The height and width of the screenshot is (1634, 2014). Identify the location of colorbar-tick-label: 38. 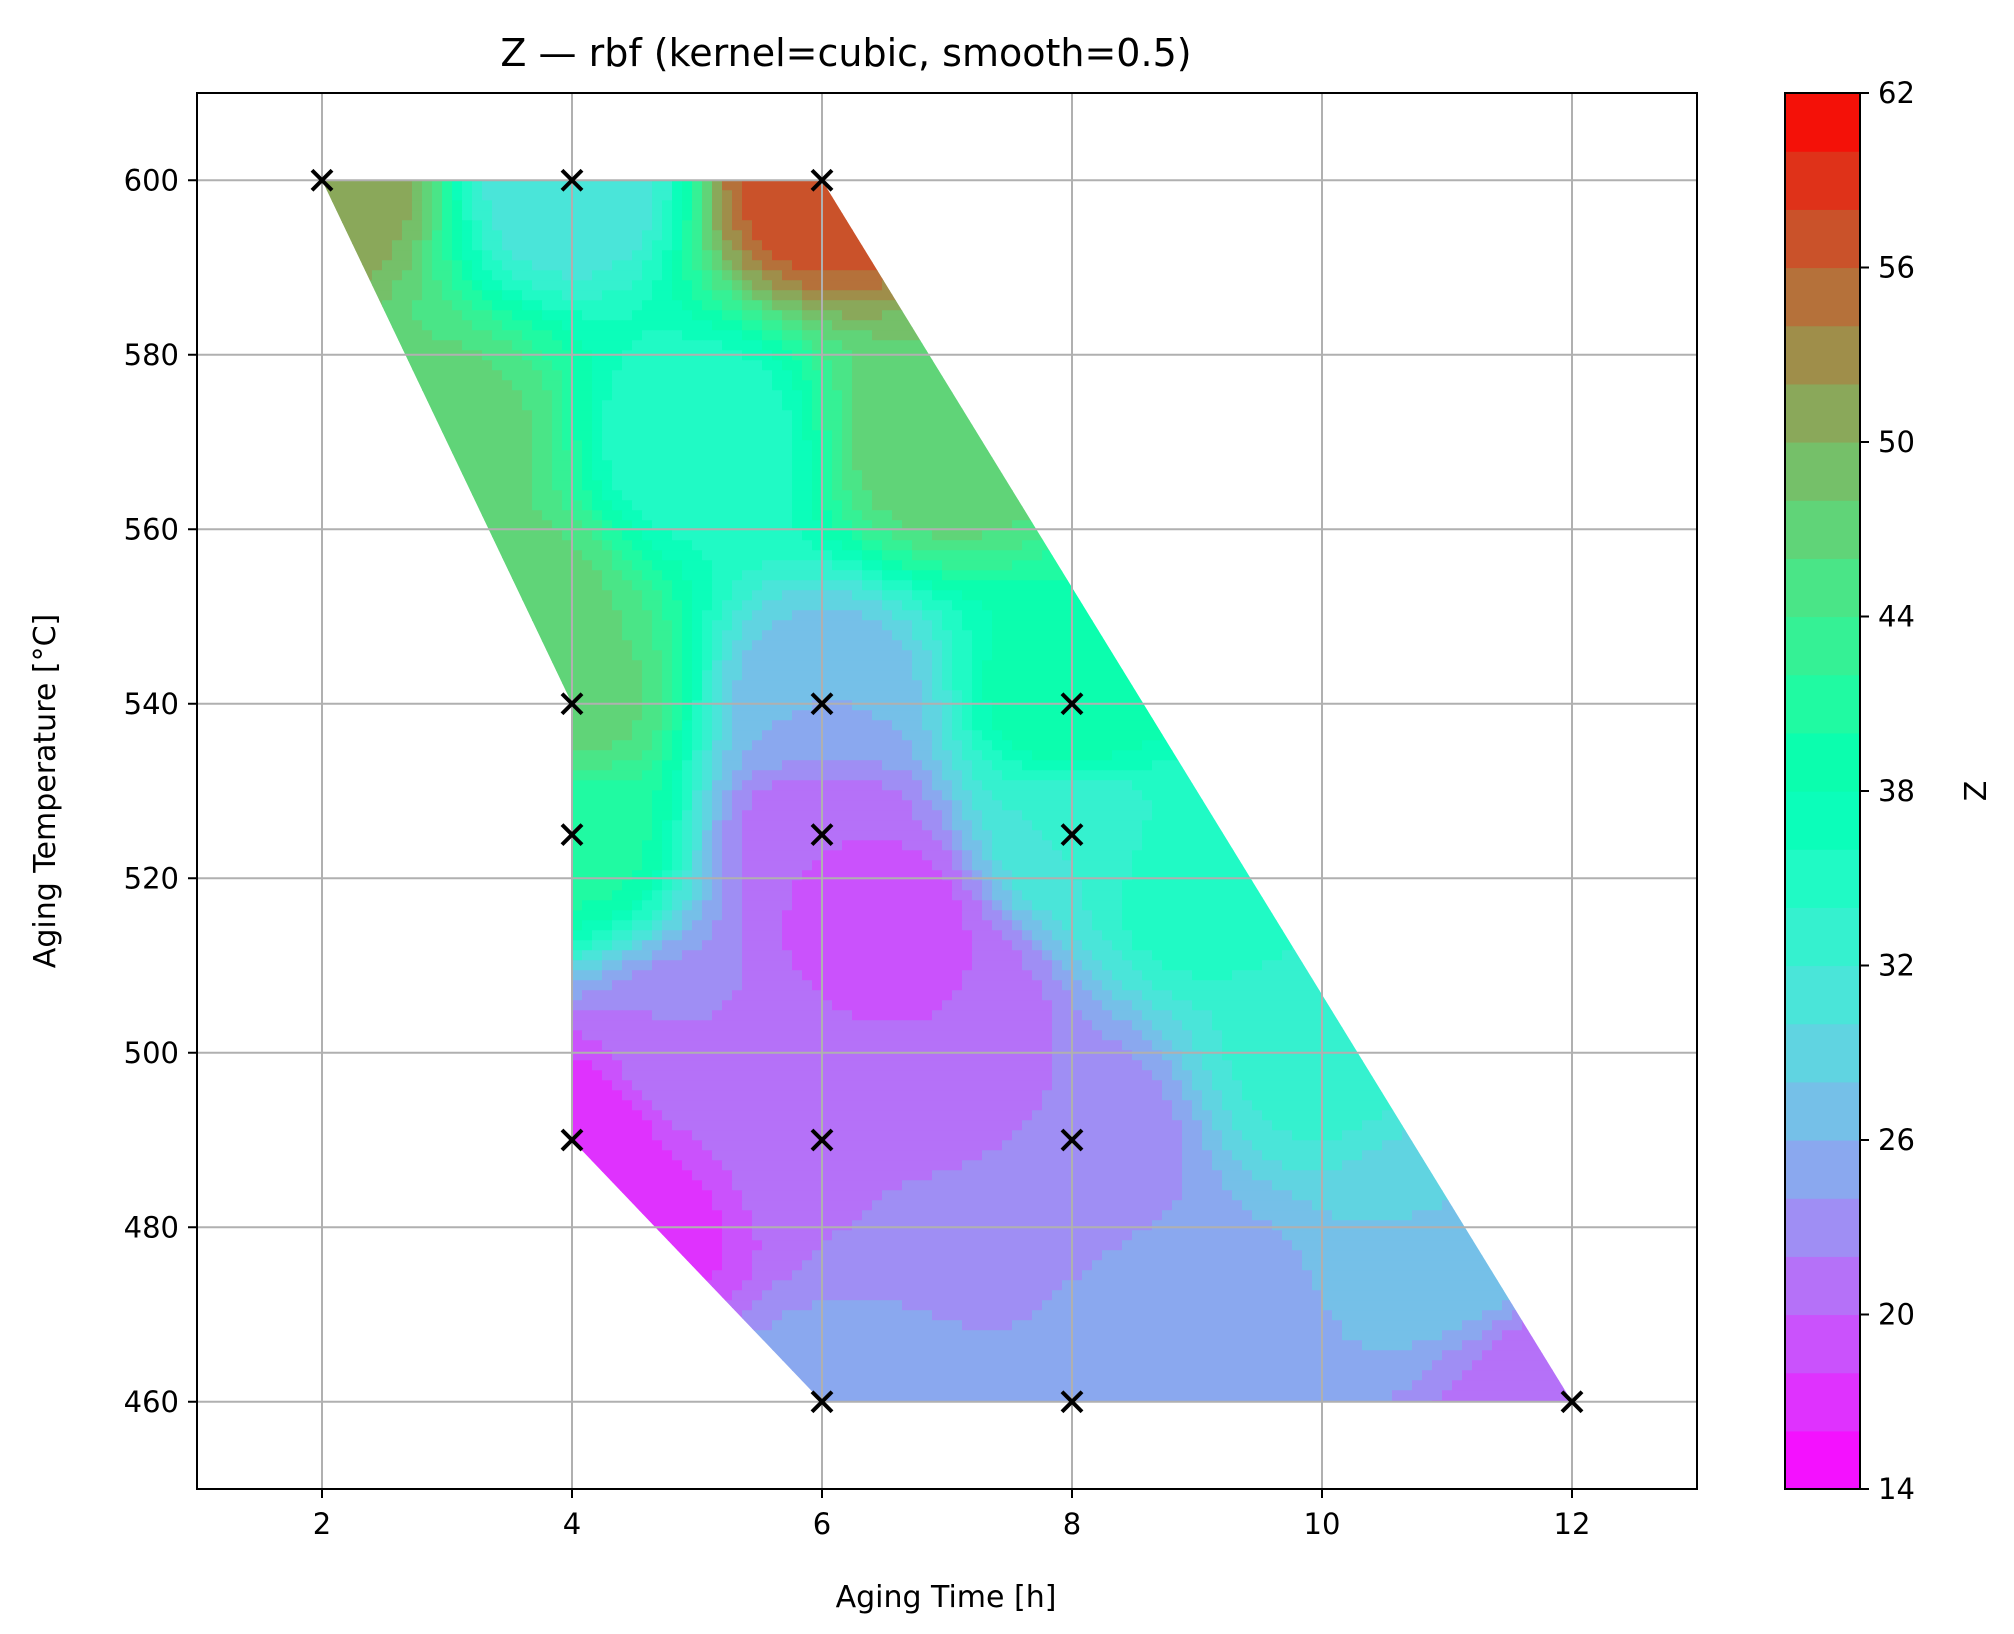
(1896, 791).